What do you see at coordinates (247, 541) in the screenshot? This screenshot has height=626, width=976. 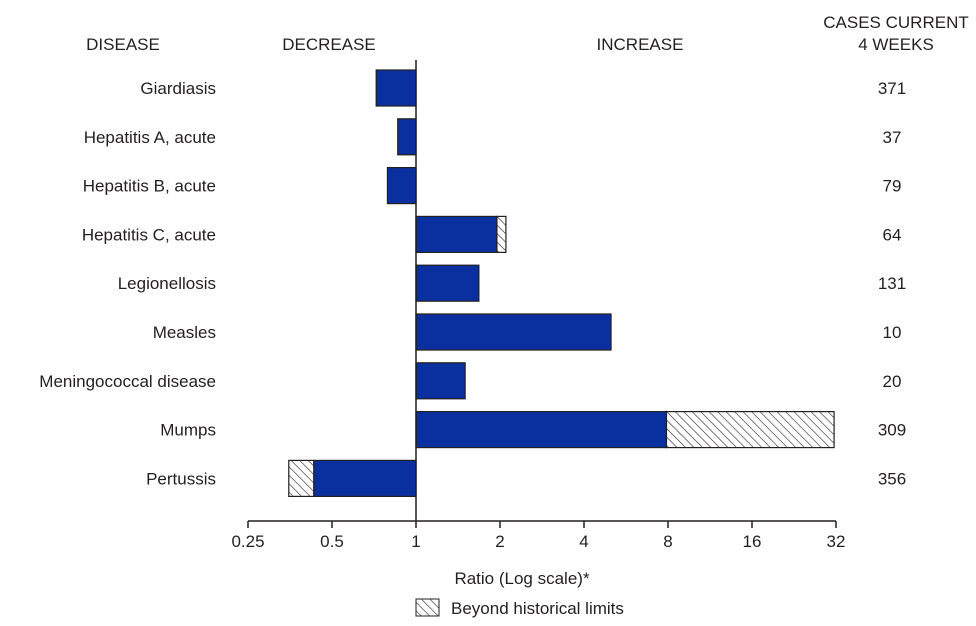 I see `x-tick-label: 0.25` at bounding box center [247, 541].